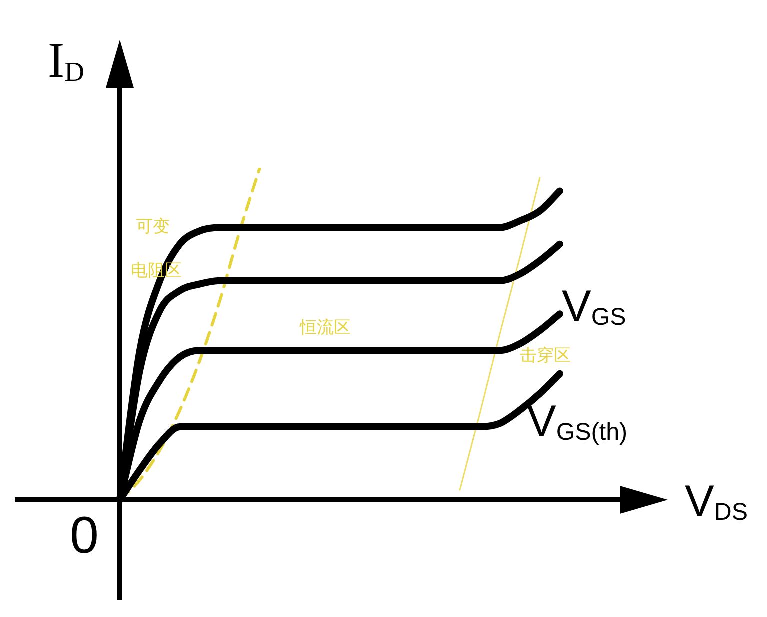 The width and height of the screenshot is (767, 617). What do you see at coordinates (716, 501) in the screenshot?
I see `x-axis-title: V$_{DS}$` at bounding box center [716, 501].